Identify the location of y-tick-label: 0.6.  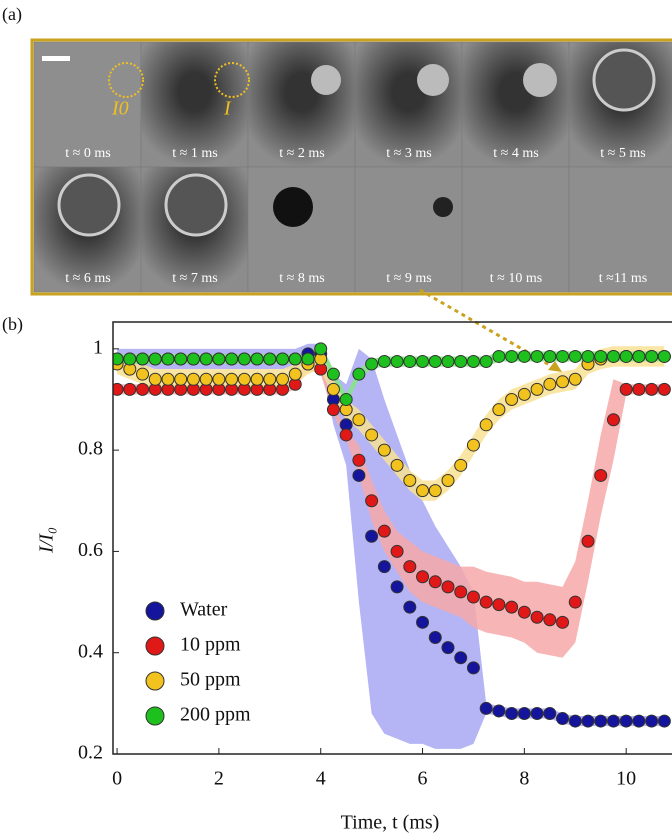
(90, 550).